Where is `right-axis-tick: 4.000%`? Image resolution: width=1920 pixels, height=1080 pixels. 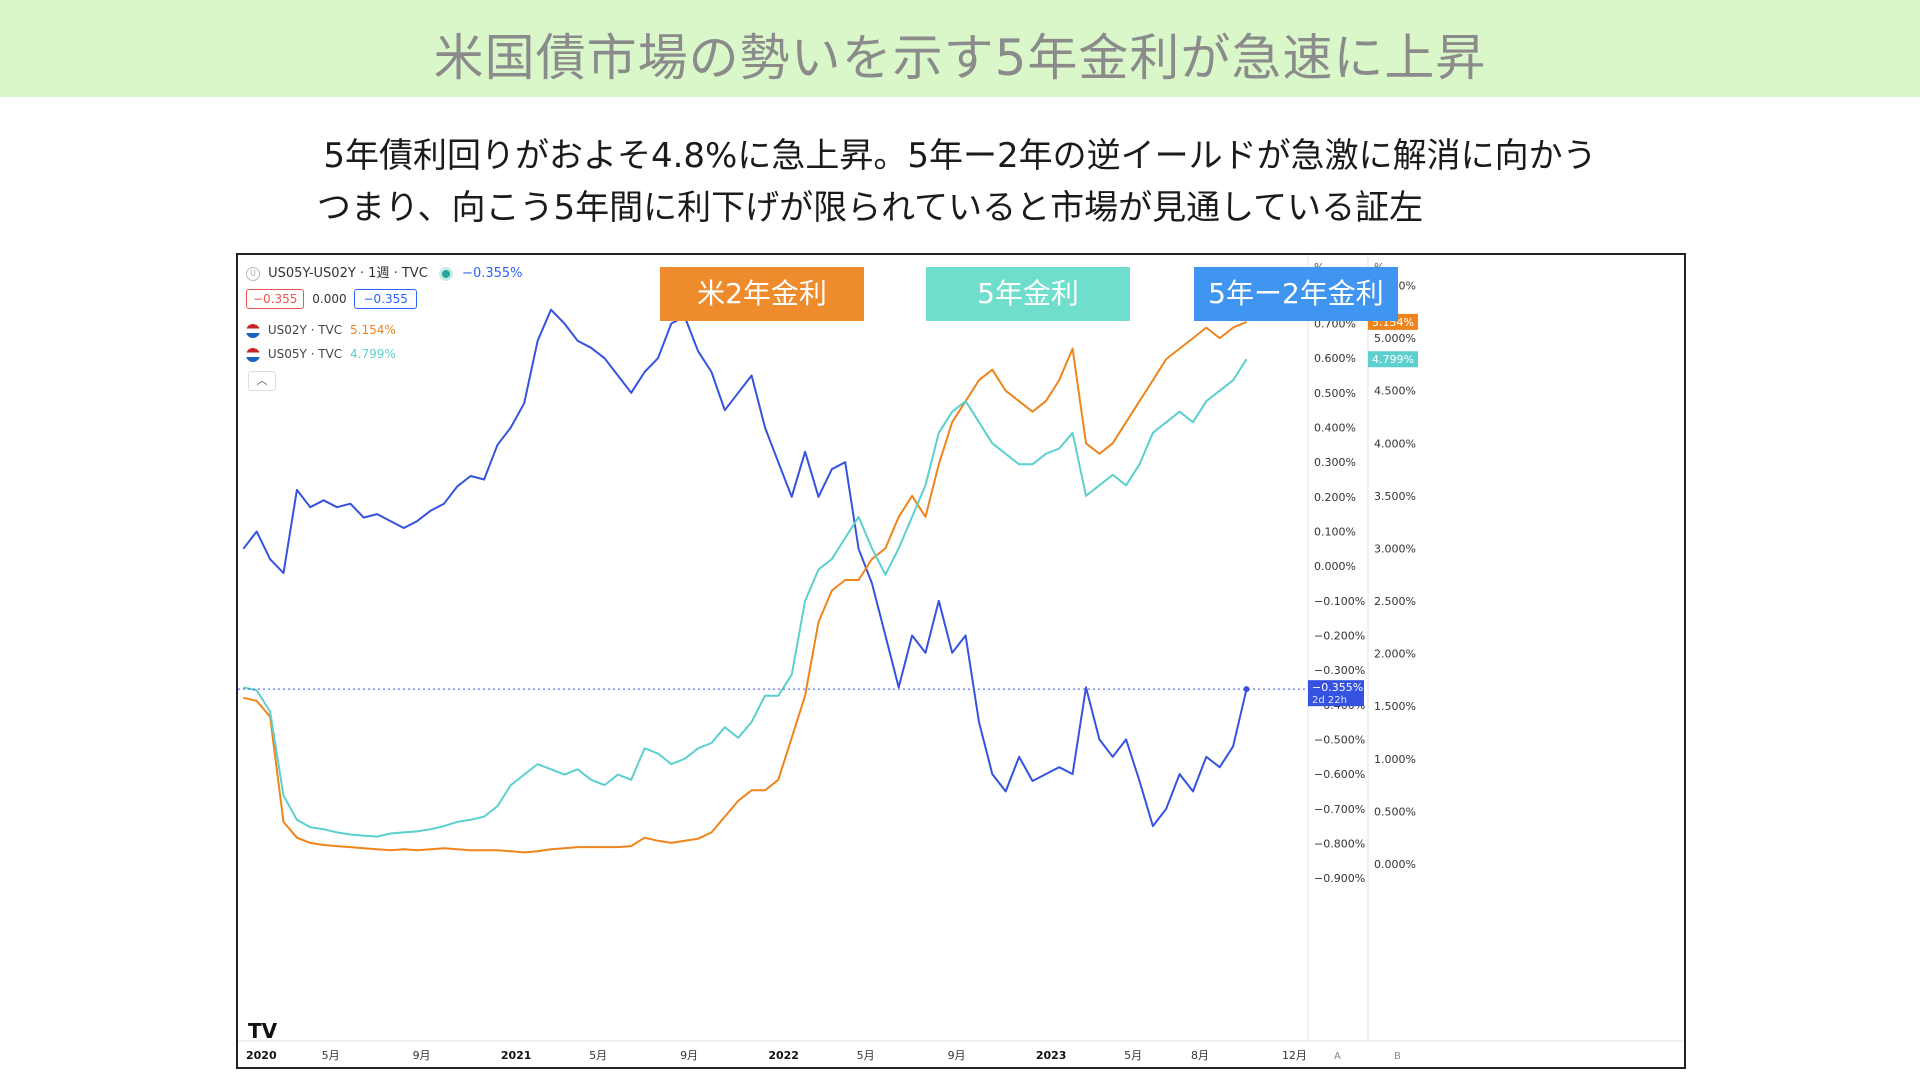
right-axis-tick: 4.000% is located at coordinates (1395, 443).